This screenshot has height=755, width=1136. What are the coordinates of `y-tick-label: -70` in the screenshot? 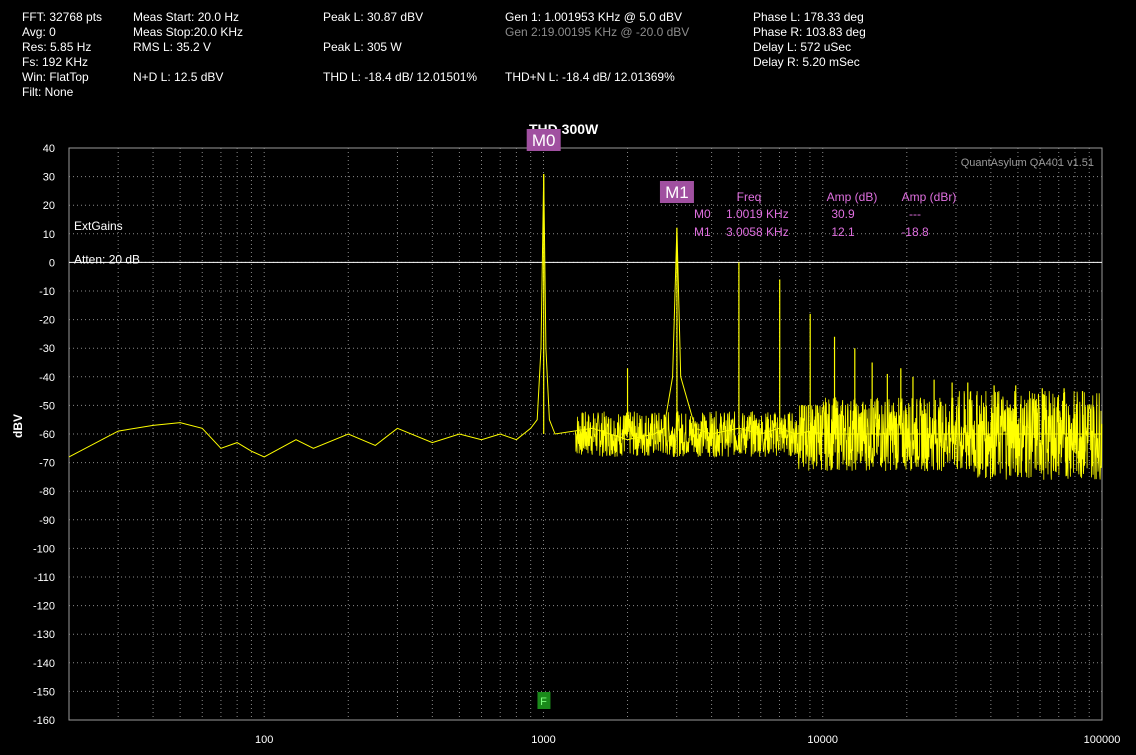 It's located at (47, 464).